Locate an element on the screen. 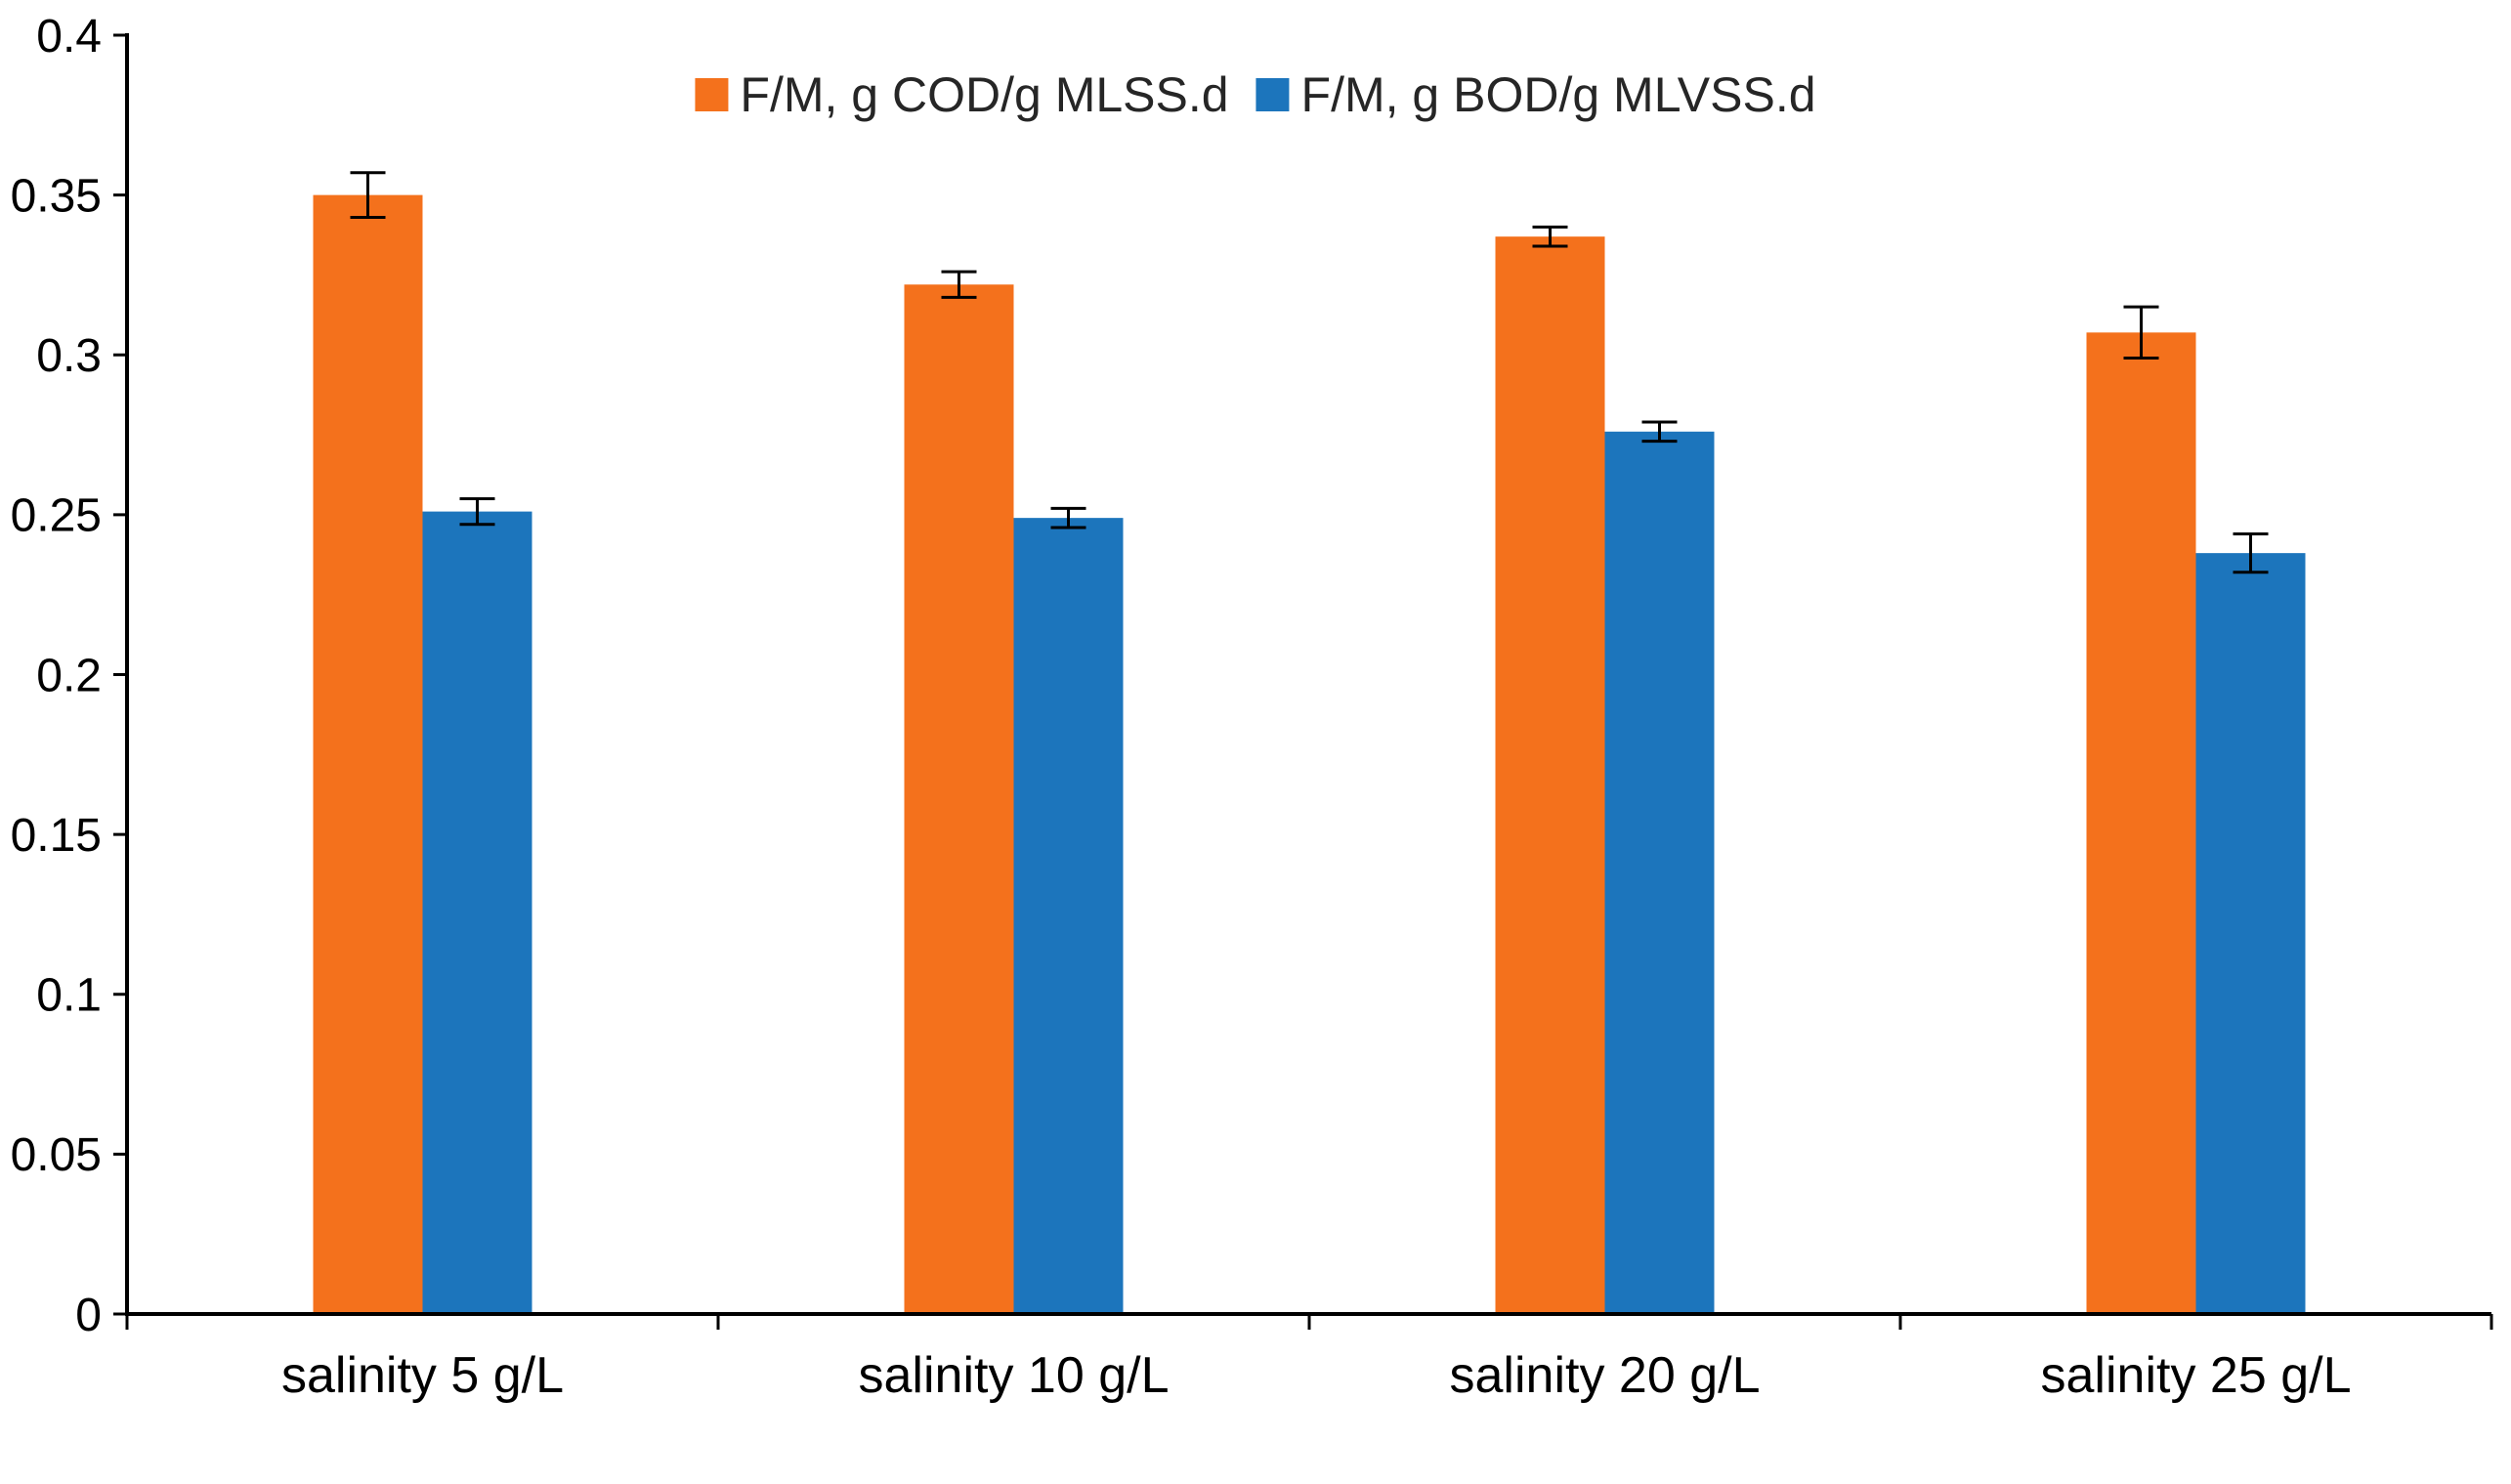 Image resolution: width=2511 pixels, height=1484 pixels. x-category-label: salinity 25 g/L is located at coordinates (2196, 1375).